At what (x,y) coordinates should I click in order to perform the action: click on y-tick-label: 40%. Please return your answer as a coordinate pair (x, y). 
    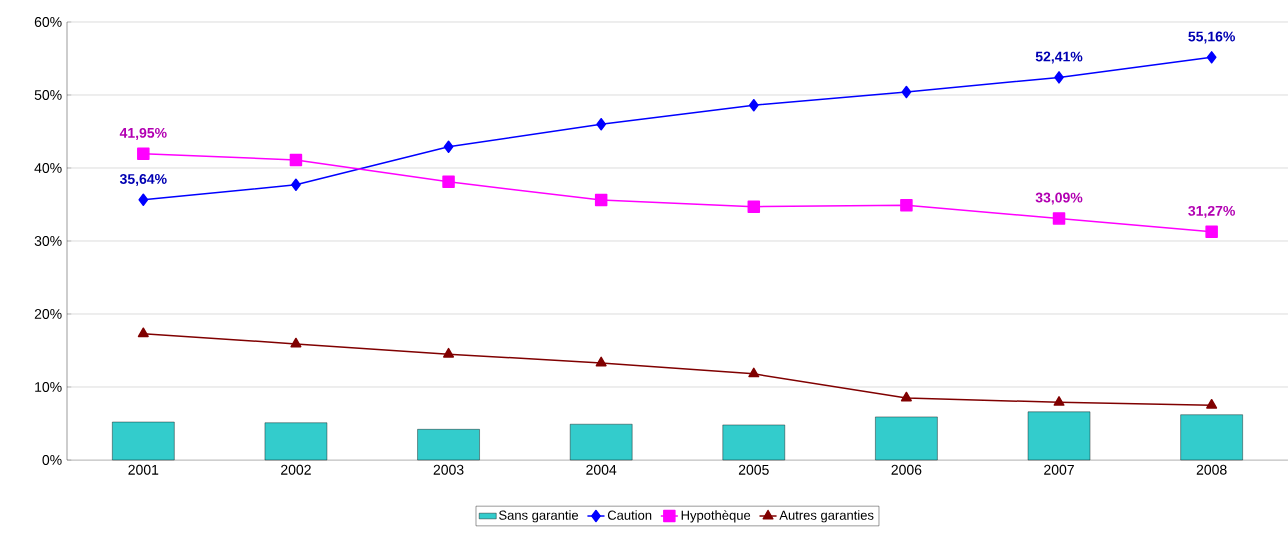
    Looking at the image, I should click on (48, 168).